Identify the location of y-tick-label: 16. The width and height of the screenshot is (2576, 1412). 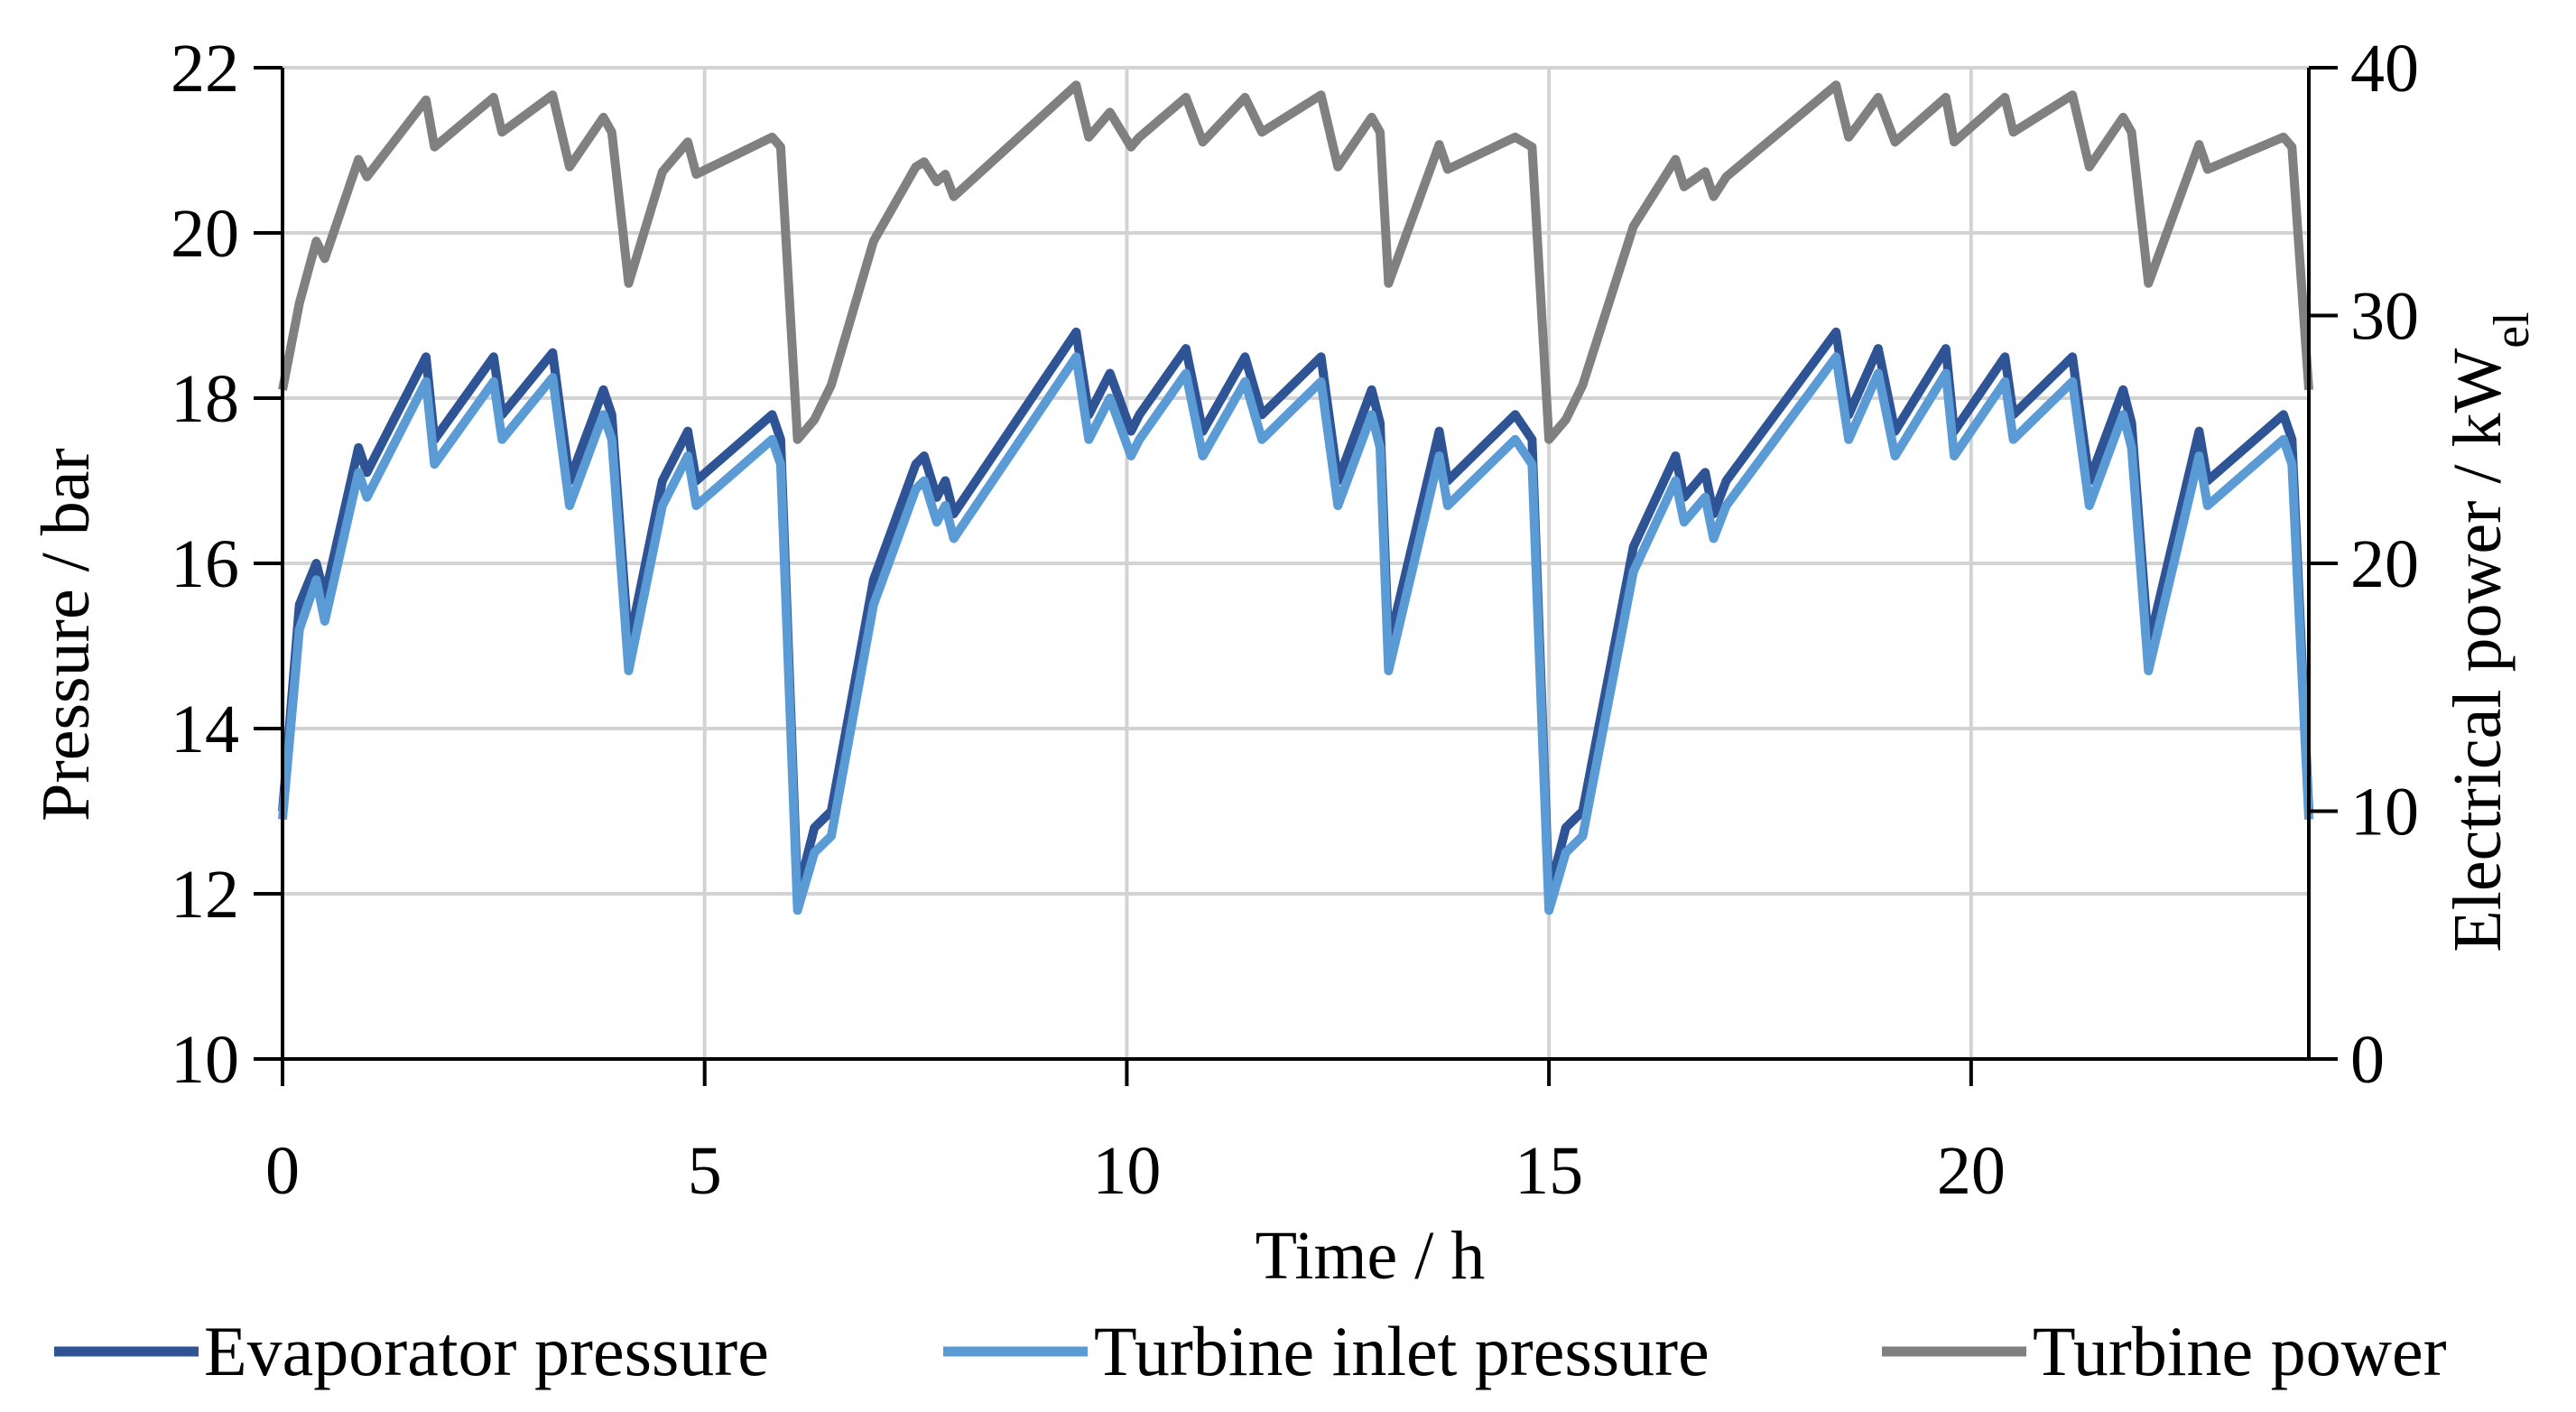
(205, 564).